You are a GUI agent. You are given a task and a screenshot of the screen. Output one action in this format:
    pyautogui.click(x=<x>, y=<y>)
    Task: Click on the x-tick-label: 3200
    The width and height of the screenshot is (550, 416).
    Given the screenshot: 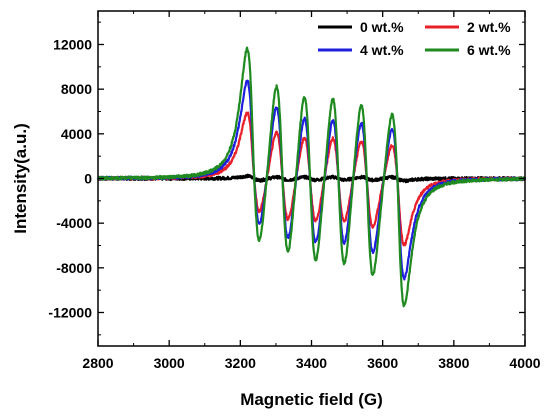 What is the action you would take?
    pyautogui.click(x=240, y=363)
    